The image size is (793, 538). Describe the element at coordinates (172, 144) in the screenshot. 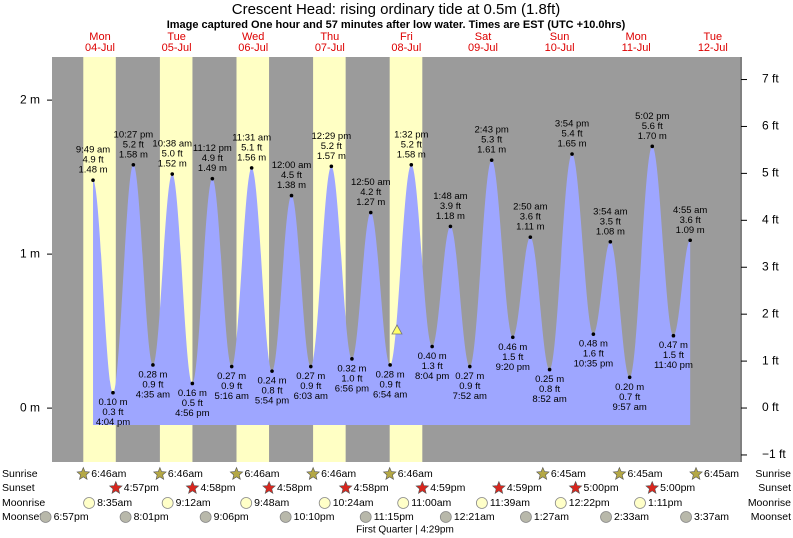

I see `extreme-label: 10:38 am` at that location.